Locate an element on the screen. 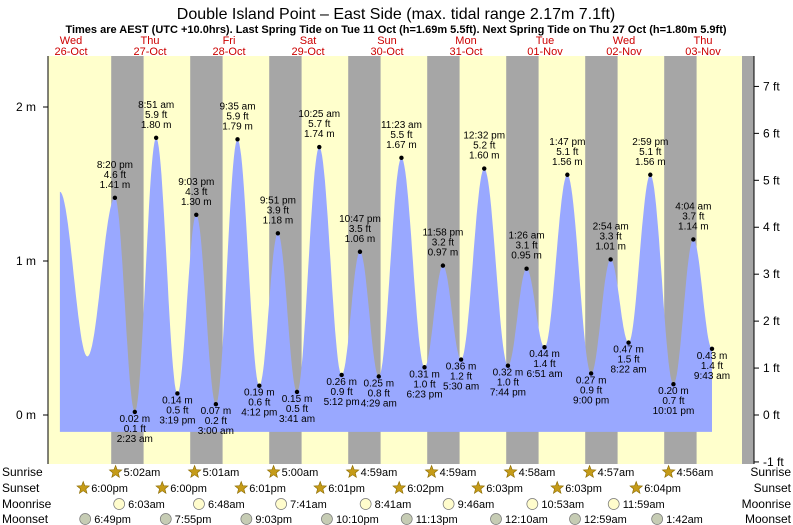  right-axis-tick-label: 1 ft is located at coordinates (771, 368).